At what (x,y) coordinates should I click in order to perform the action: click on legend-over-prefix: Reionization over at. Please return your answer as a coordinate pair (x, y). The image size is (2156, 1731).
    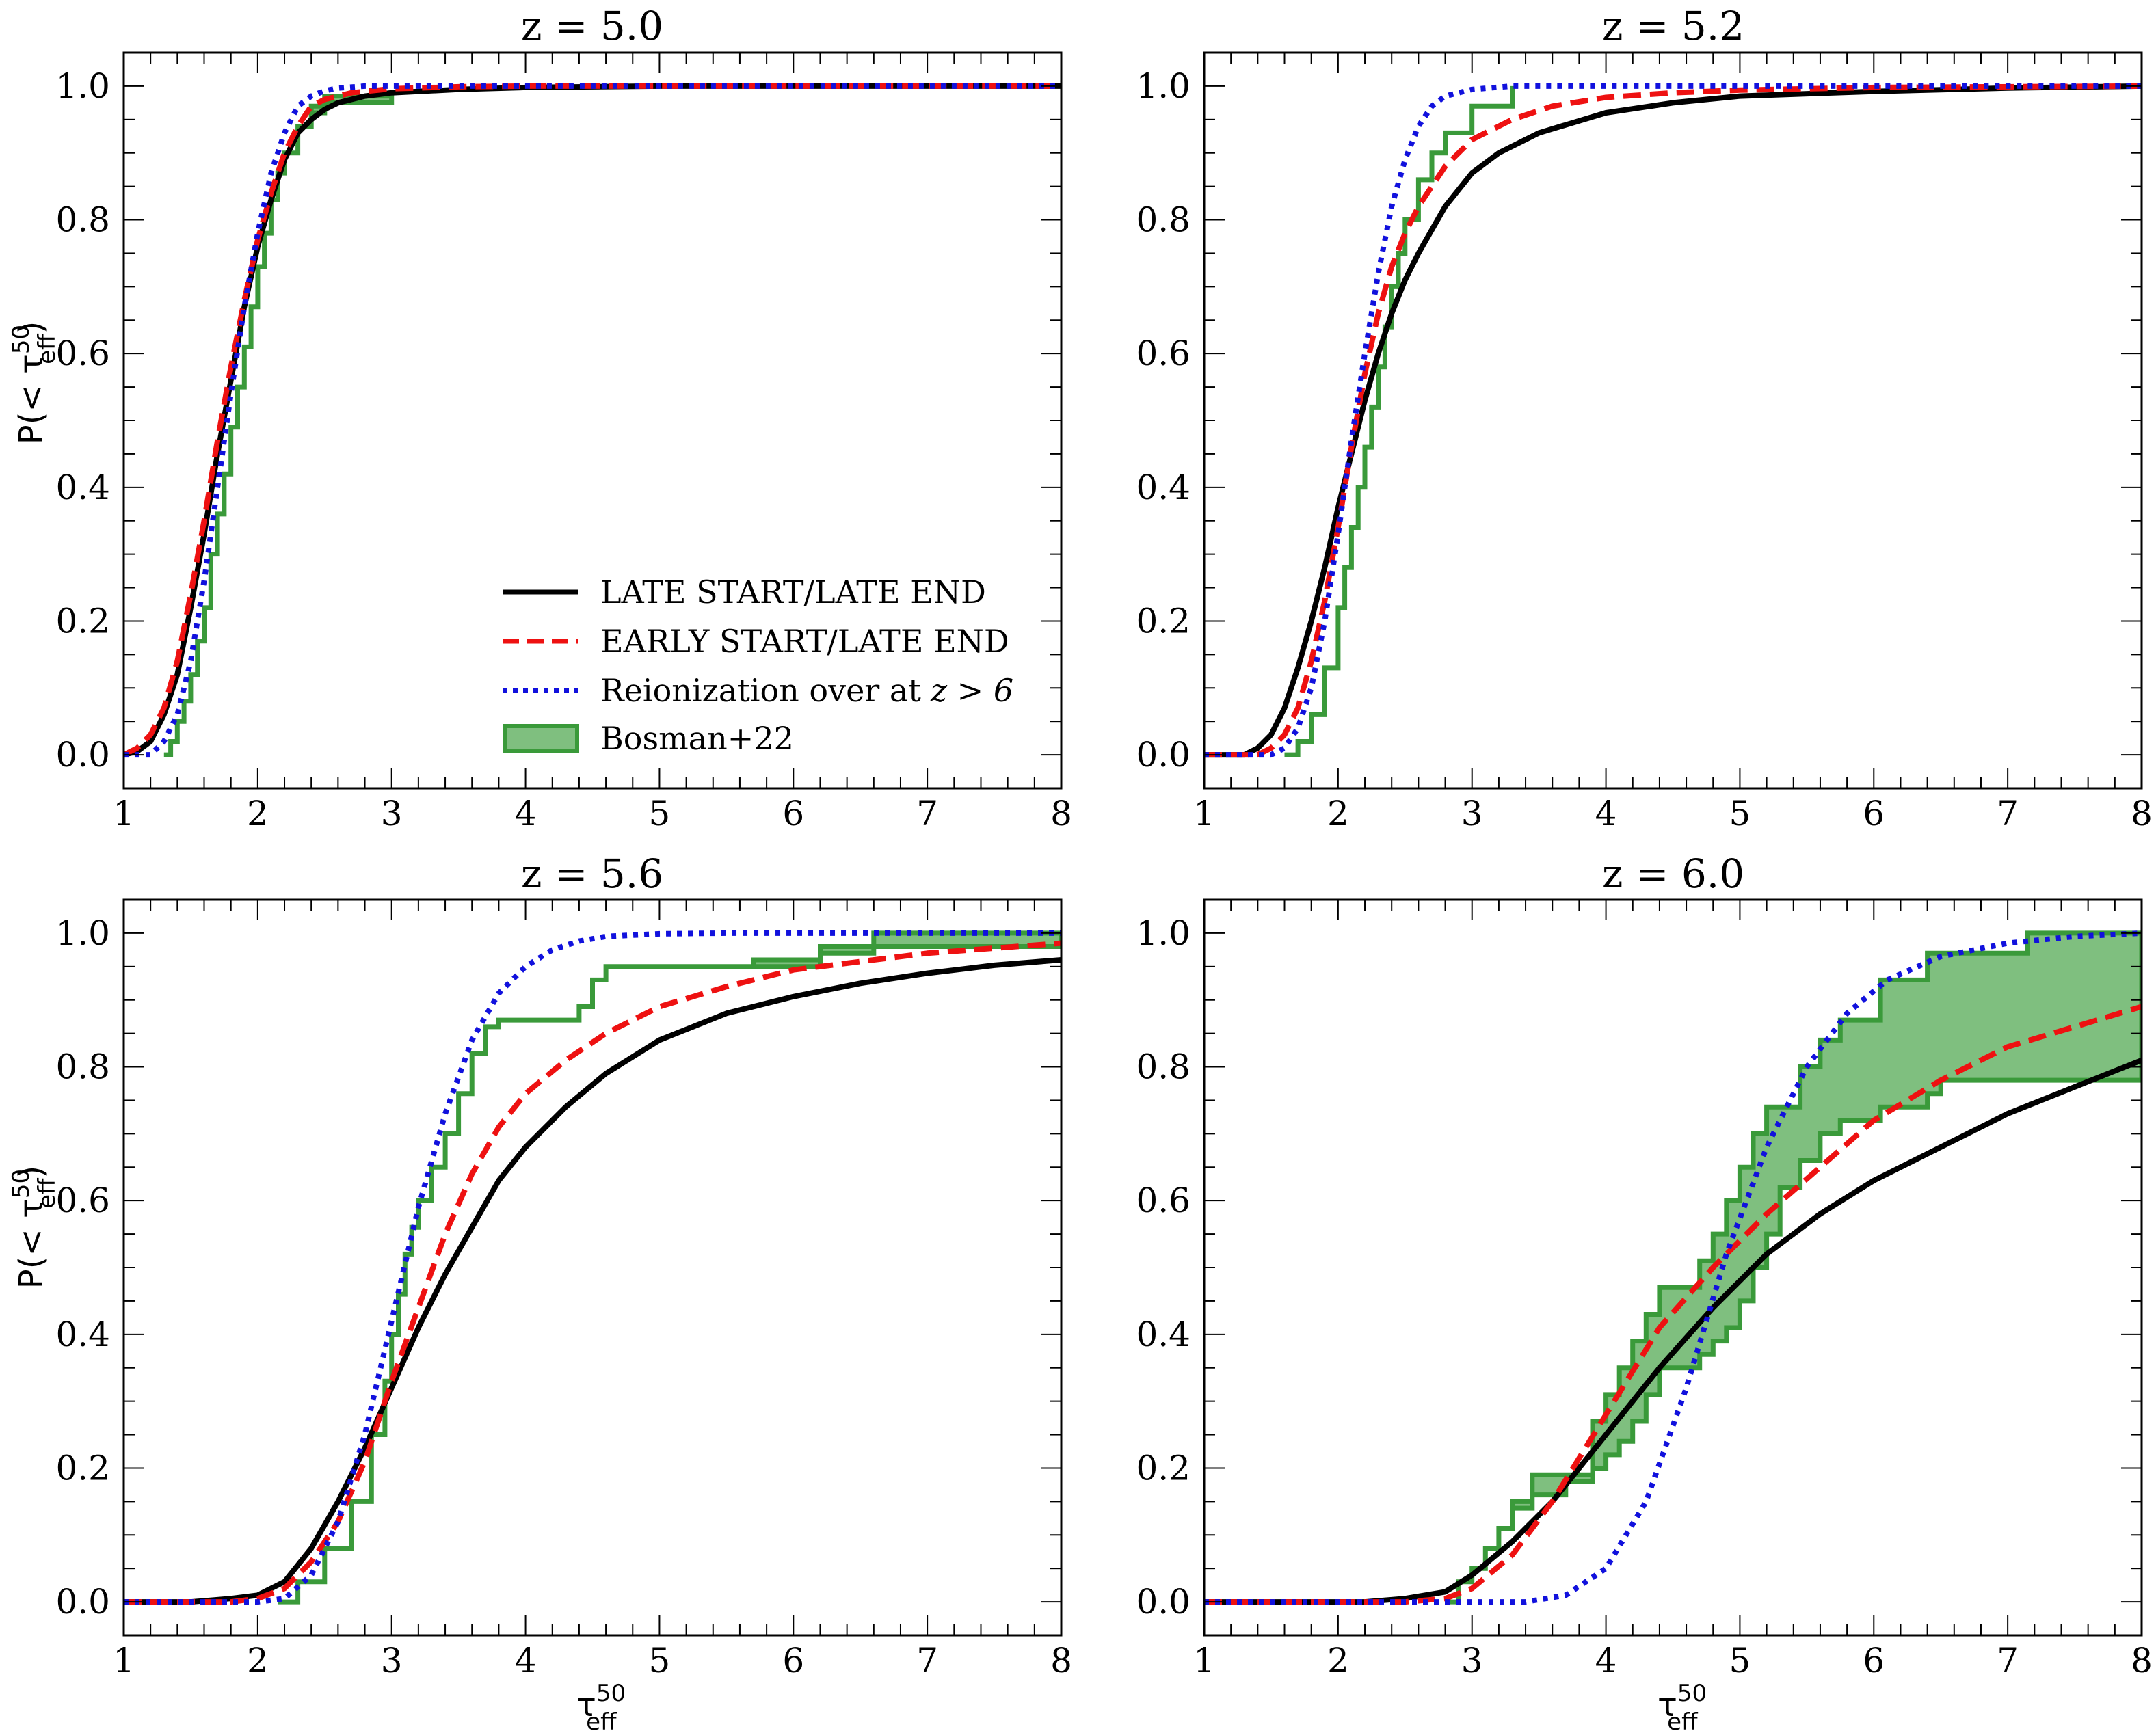
    Looking at the image, I should click on (761, 690).